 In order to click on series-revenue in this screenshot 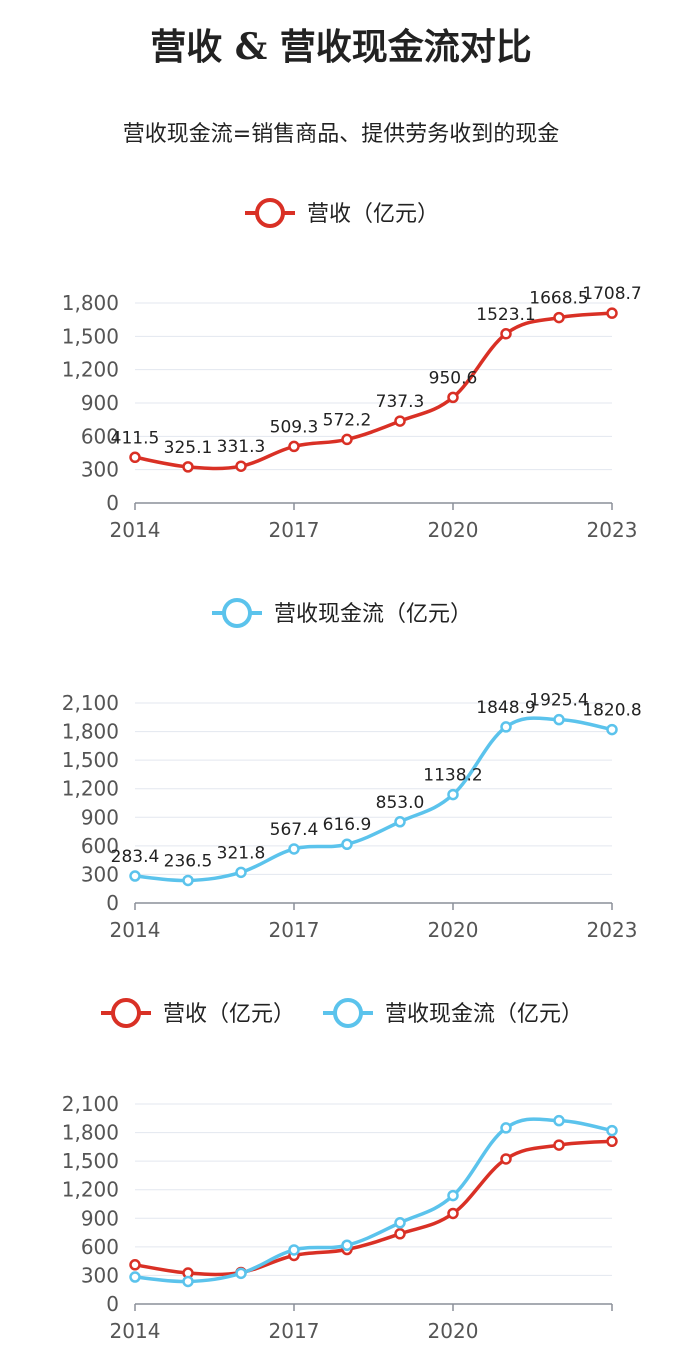, I will do `click(373, 1207)`.